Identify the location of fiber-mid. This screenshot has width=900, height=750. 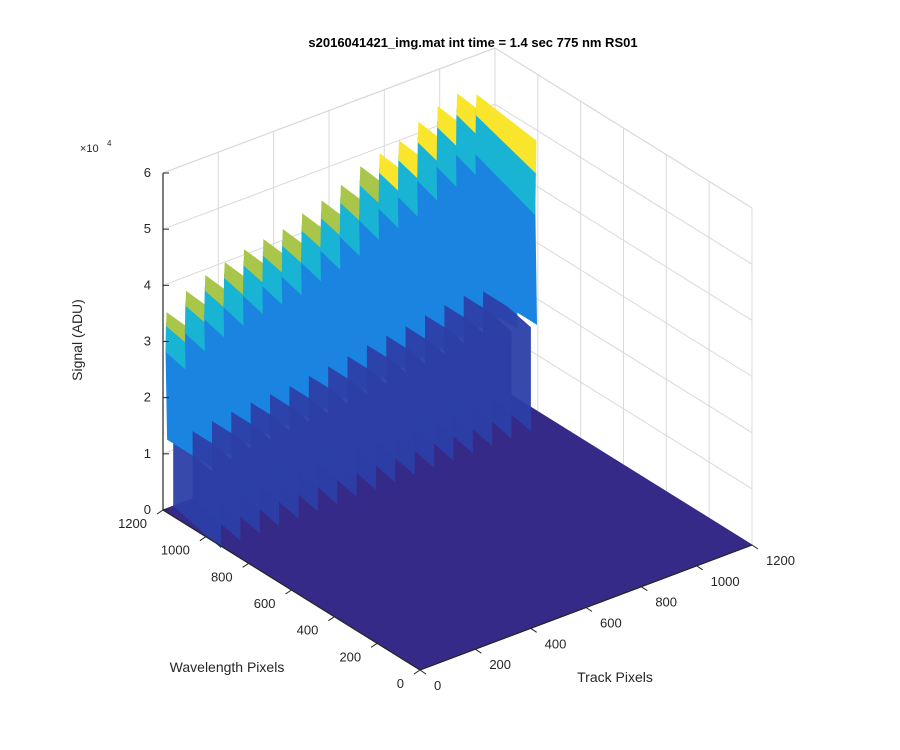
(506, 236).